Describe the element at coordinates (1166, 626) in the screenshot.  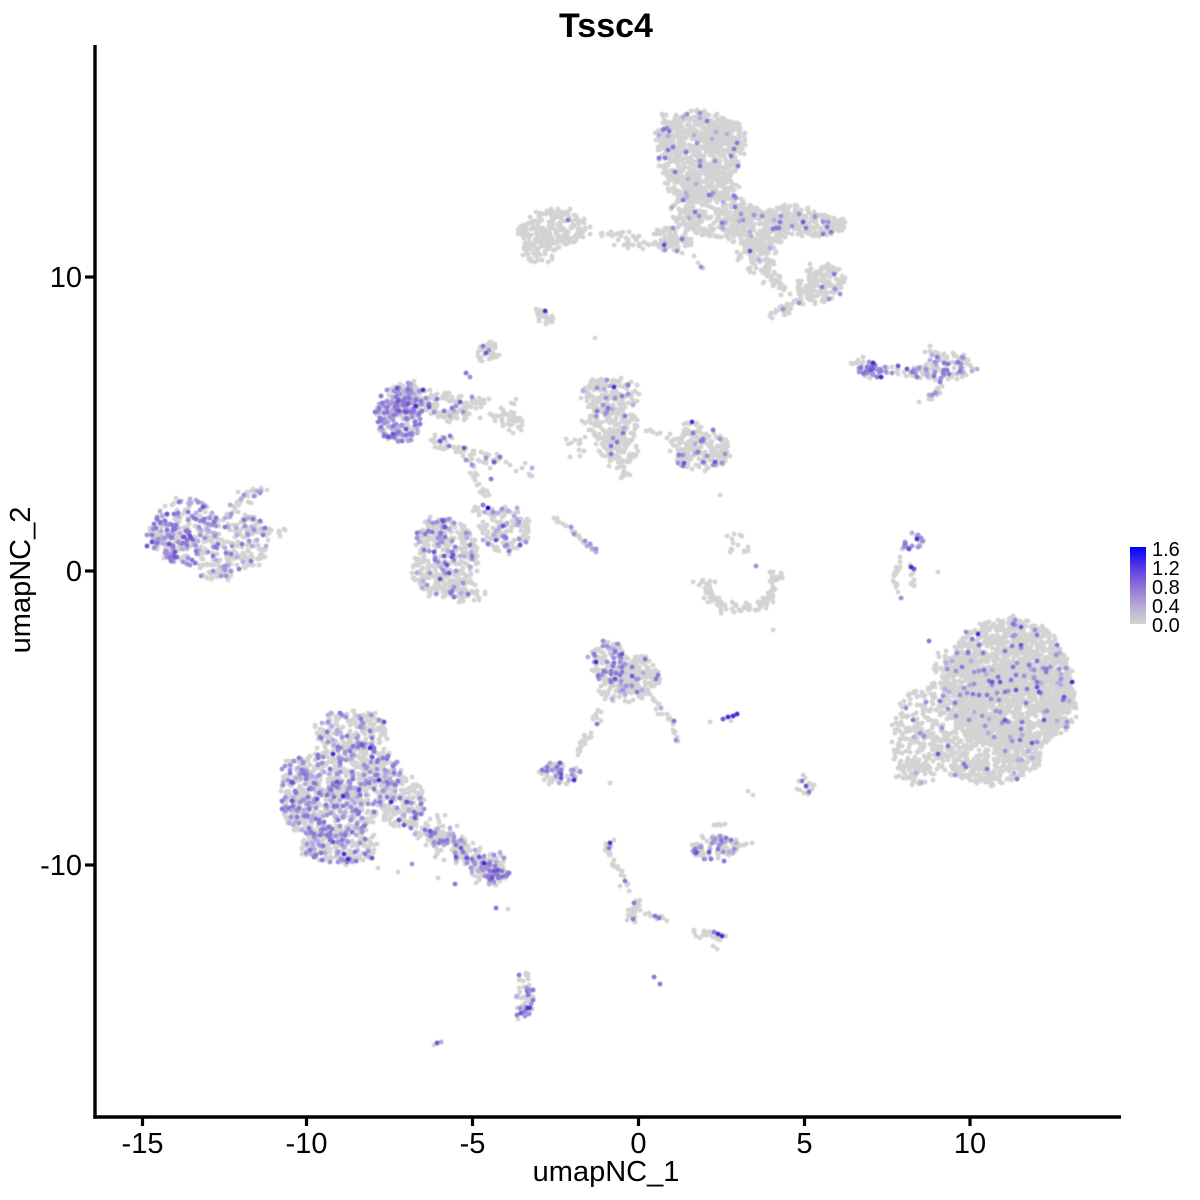
I see `svg-text: 0.0` at that location.